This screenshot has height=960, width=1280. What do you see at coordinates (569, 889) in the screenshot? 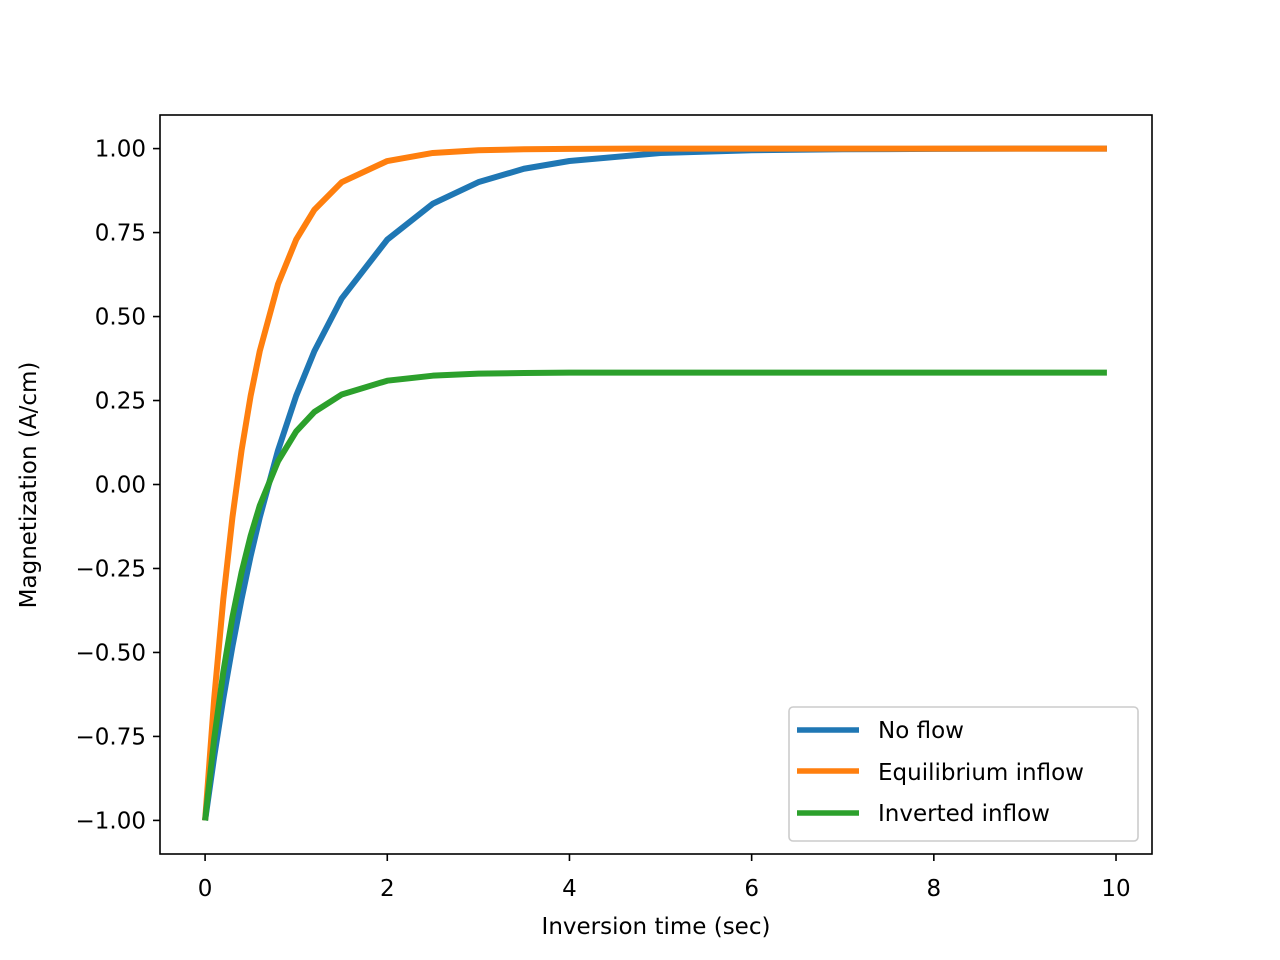
I see `x-tick-label: 4` at bounding box center [569, 889].